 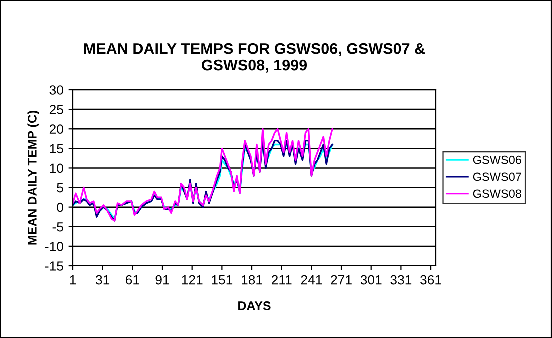 I want to click on x-tick-label: 241, so click(x=311, y=280).